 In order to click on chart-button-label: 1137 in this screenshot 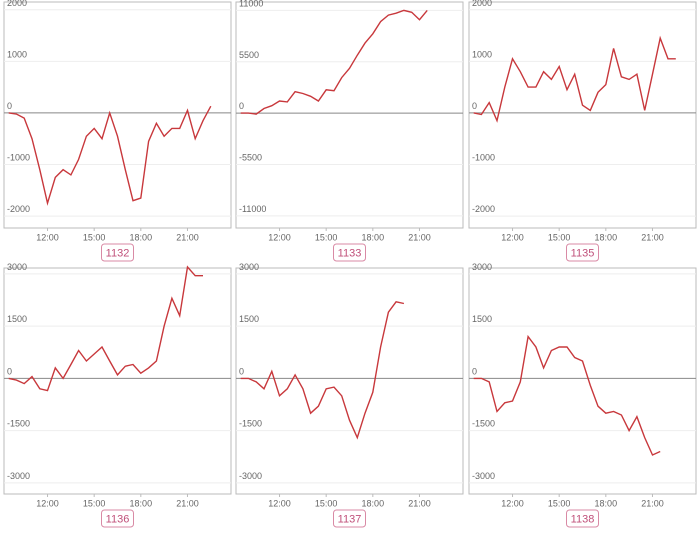, I will do `click(350, 520)`.